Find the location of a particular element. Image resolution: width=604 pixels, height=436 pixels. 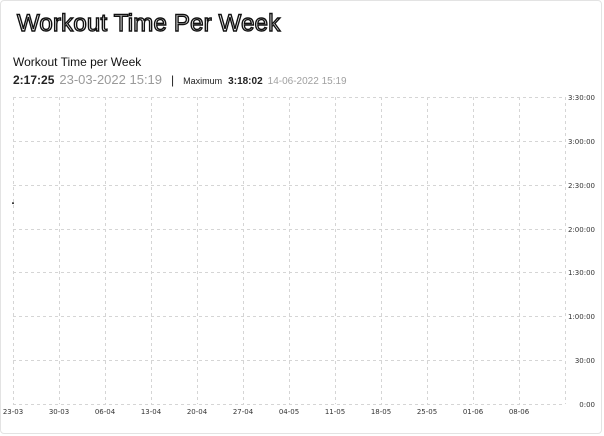

x-tick-label: 08-06 is located at coordinates (519, 412).